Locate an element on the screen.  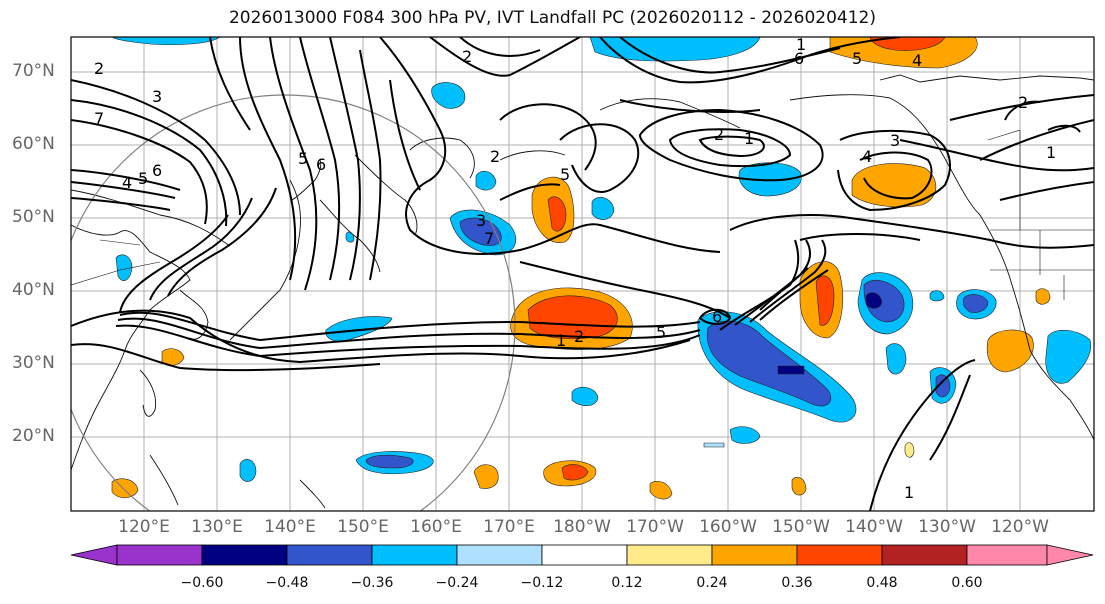
lon-label: 180°W is located at coordinates (582, 527).